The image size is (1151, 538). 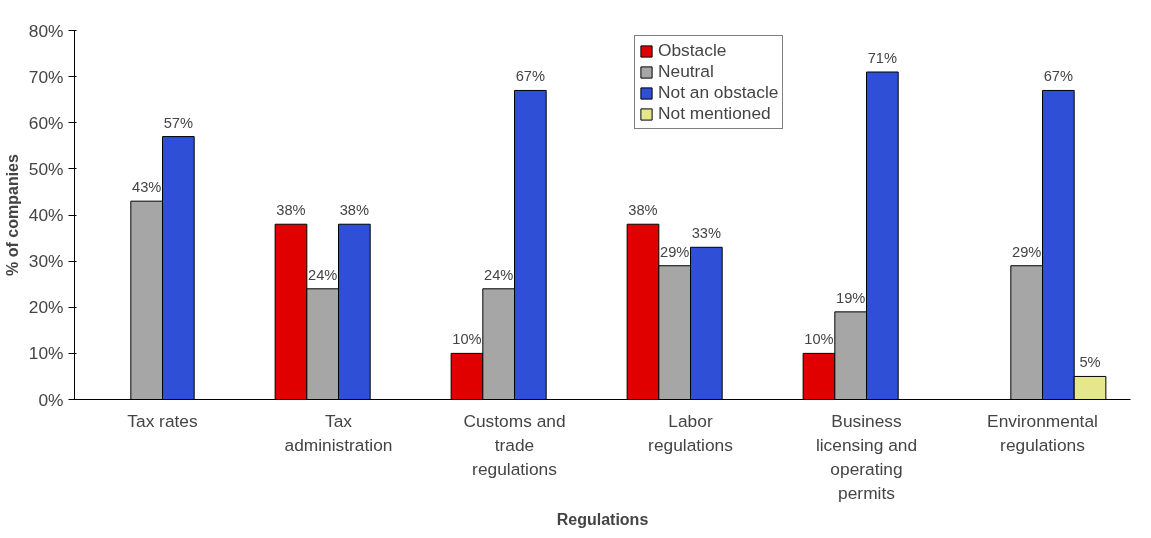 What do you see at coordinates (12, 215) in the screenshot?
I see `y-axis-title: % of companies` at bounding box center [12, 215].